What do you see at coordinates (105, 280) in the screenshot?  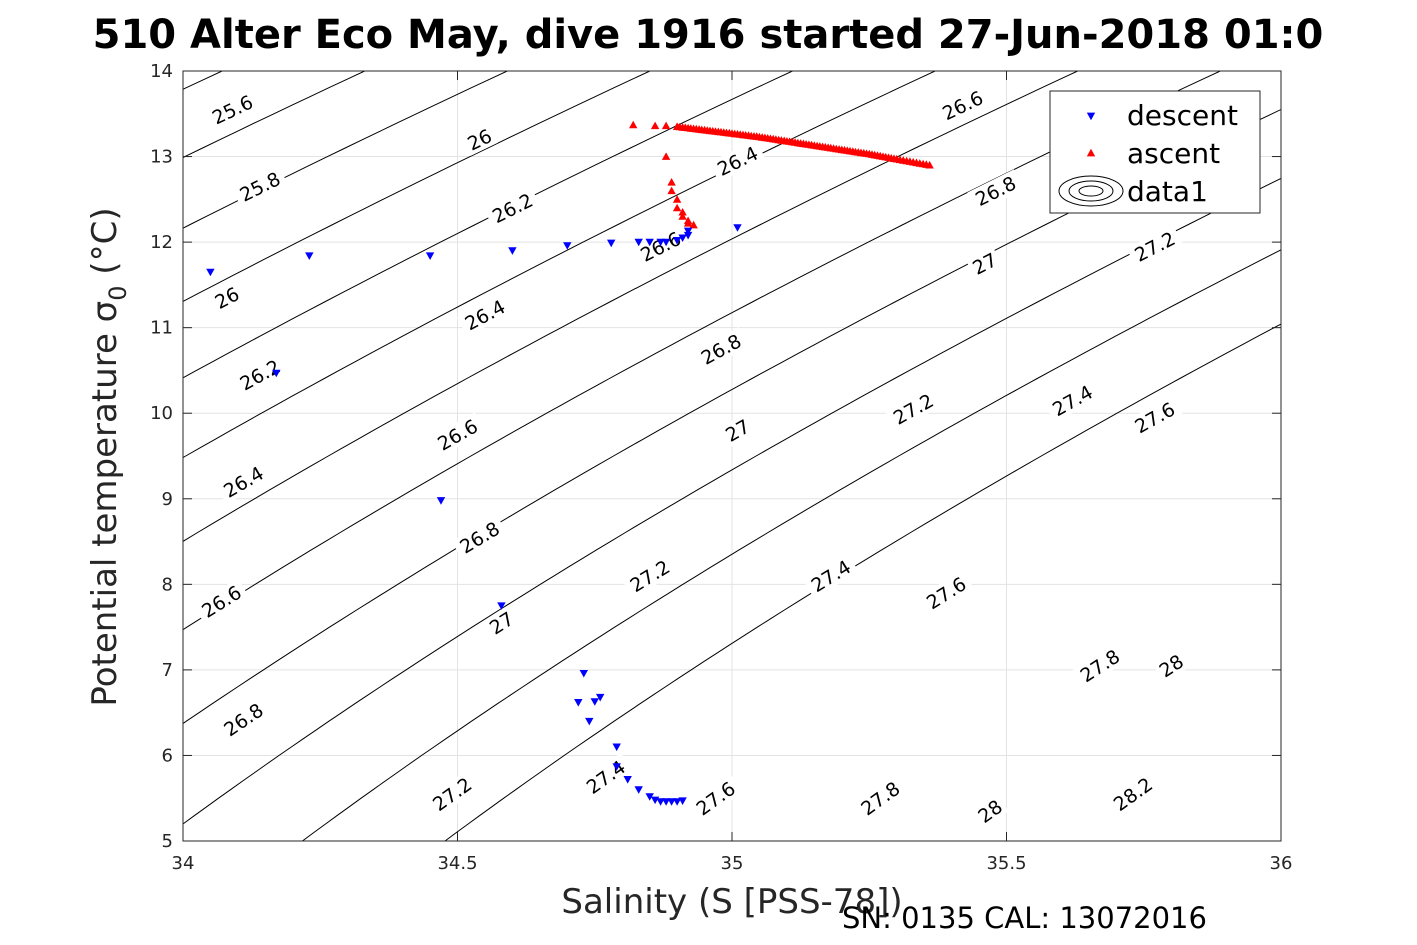 I see `y-axis-label-unit-spacer` at bounding box center [105, 280].